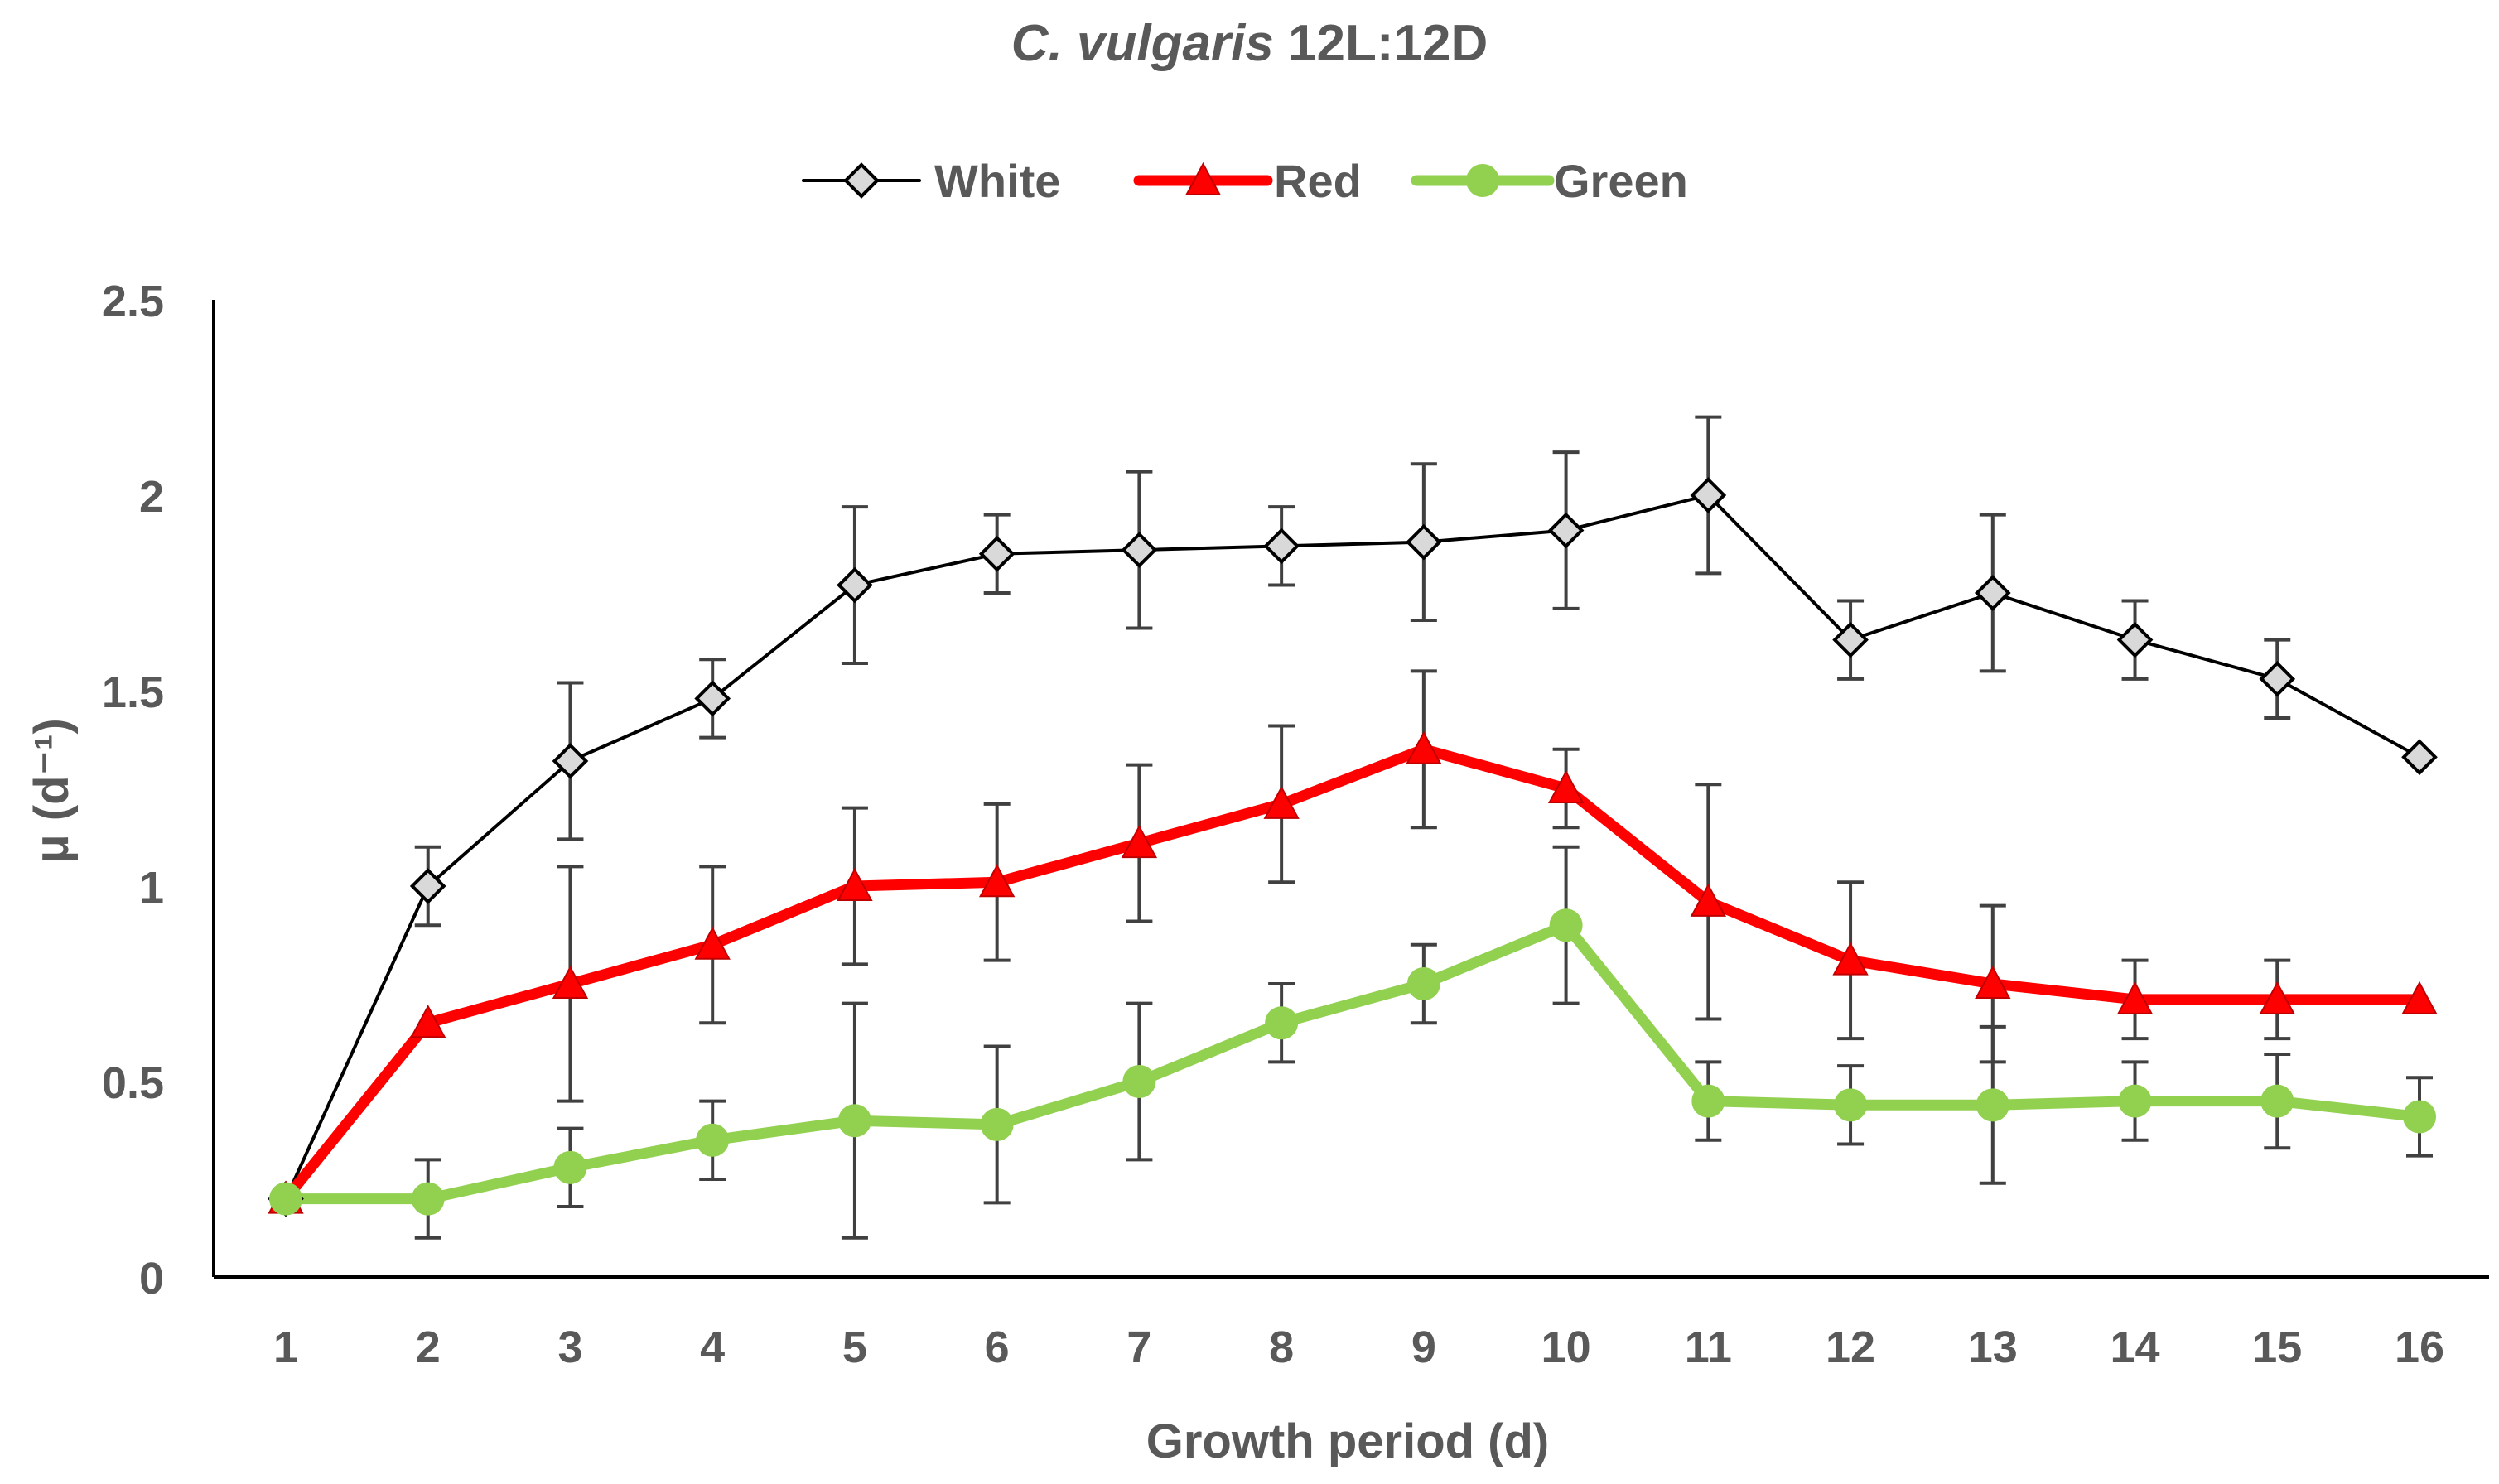  I want to click on chart-title-species: C. vulgaris, so click(1142, 43).